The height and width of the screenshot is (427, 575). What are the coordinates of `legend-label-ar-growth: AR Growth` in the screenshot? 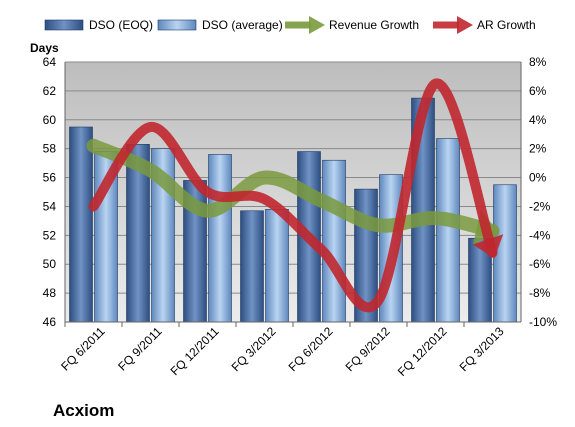 It's located at (506, 25).